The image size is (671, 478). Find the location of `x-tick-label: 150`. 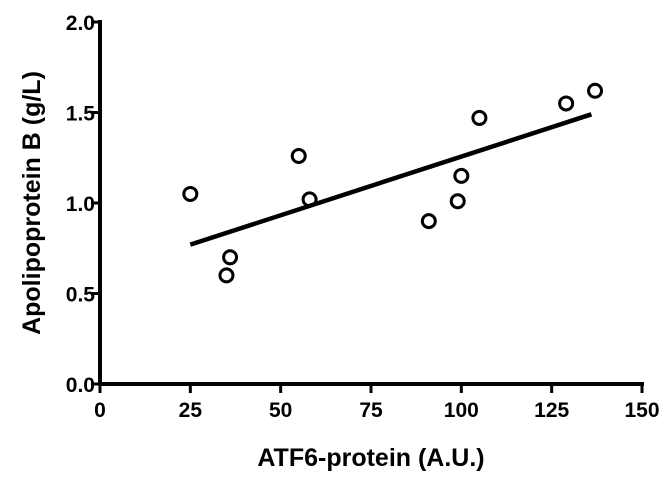

x-tick-label: 150 is located at coordinates (641, 410).